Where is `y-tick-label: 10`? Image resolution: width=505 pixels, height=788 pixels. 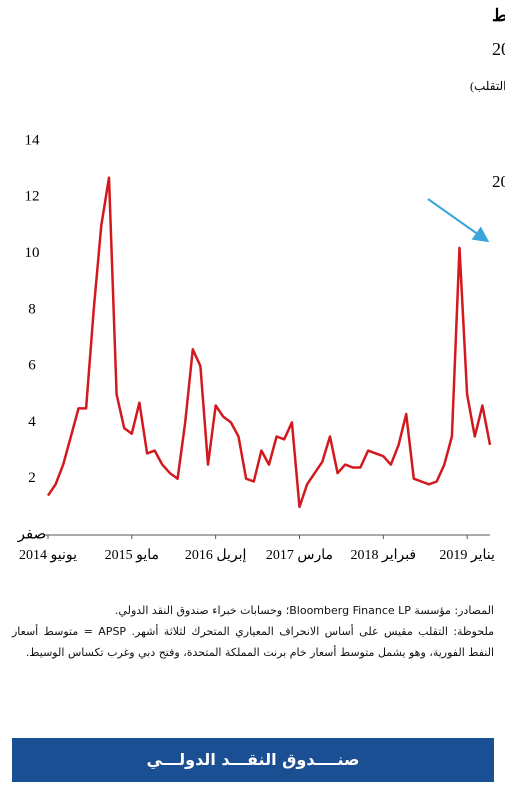 y-tick-label: 10 is located at coordinates (32, 253).